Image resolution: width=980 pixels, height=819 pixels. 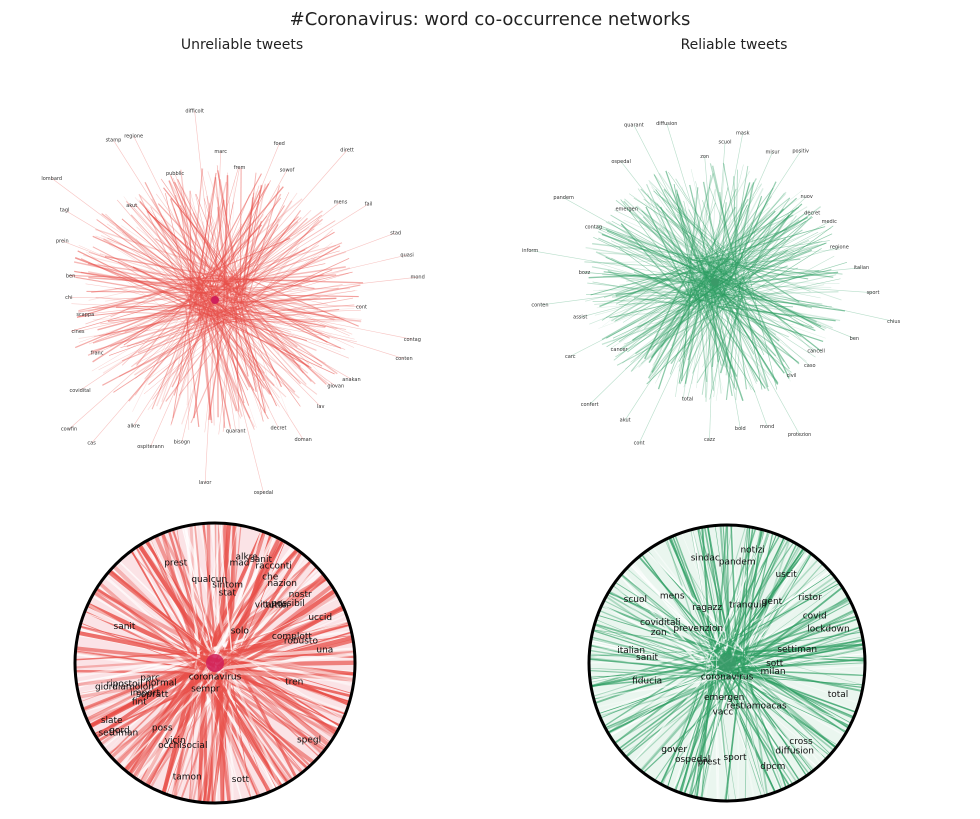 I want to click on node-label: anakan, so click(x=351, y=380).